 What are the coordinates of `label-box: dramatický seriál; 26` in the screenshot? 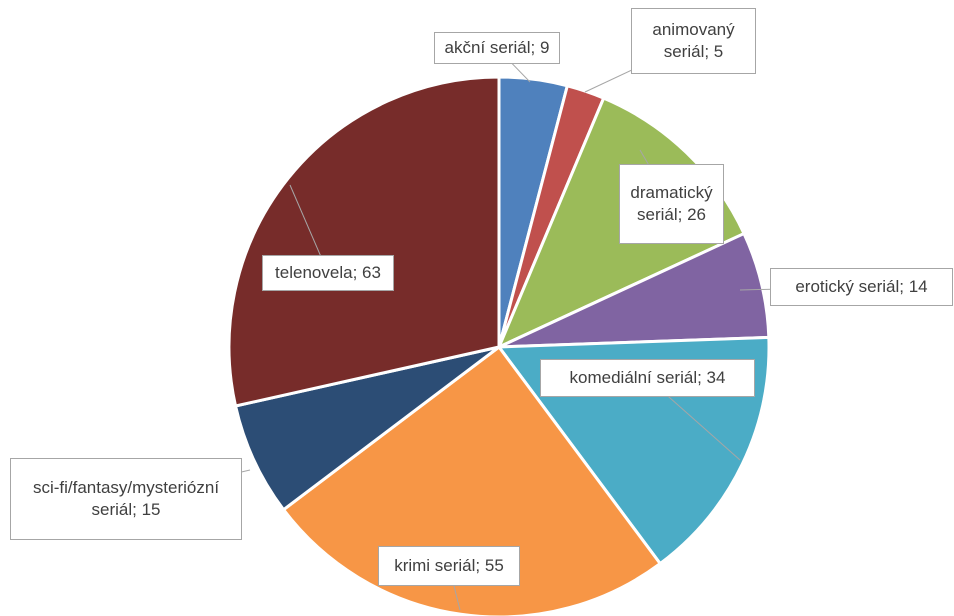 It's located at (671, 204).